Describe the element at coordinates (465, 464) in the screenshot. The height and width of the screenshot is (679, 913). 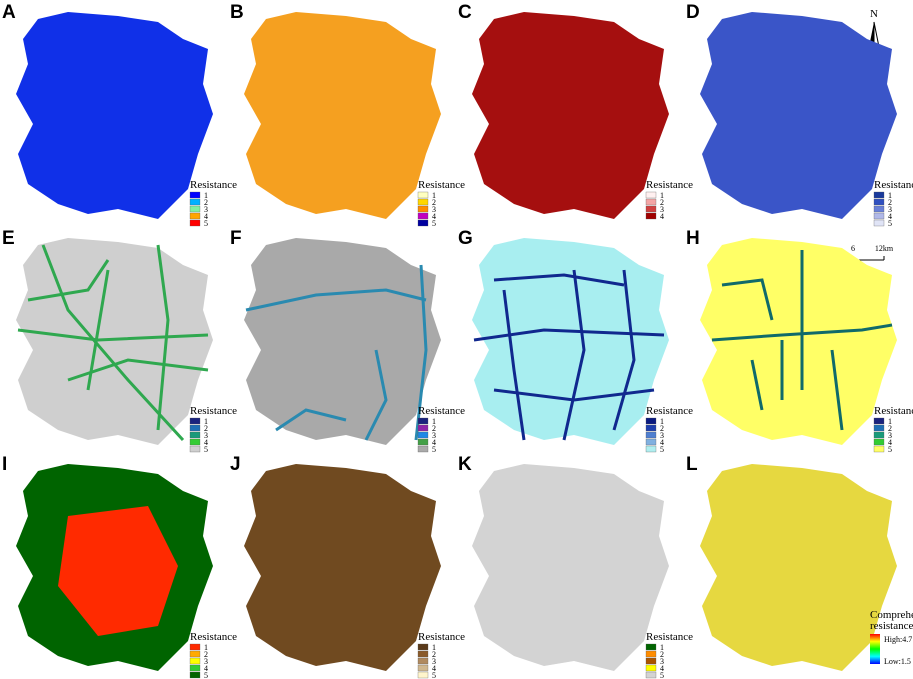
I see `panel-letter: K` at that location.